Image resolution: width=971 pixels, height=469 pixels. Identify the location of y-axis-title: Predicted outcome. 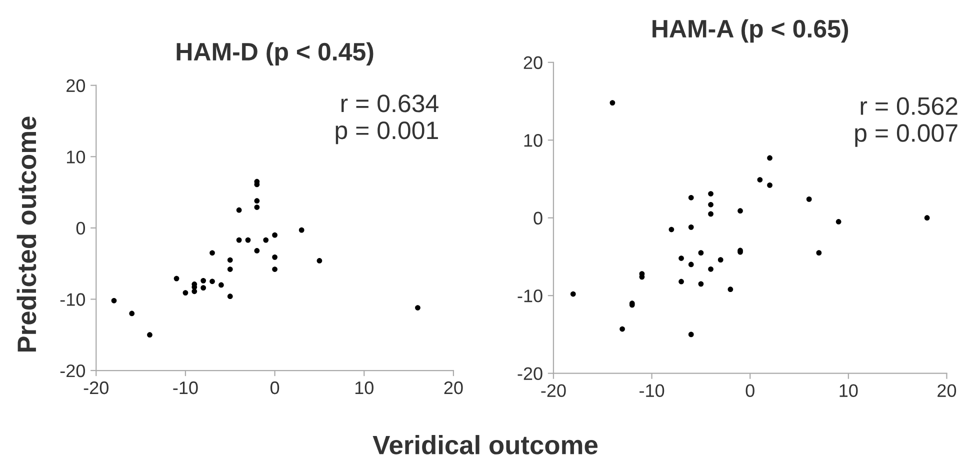
(26, 234).